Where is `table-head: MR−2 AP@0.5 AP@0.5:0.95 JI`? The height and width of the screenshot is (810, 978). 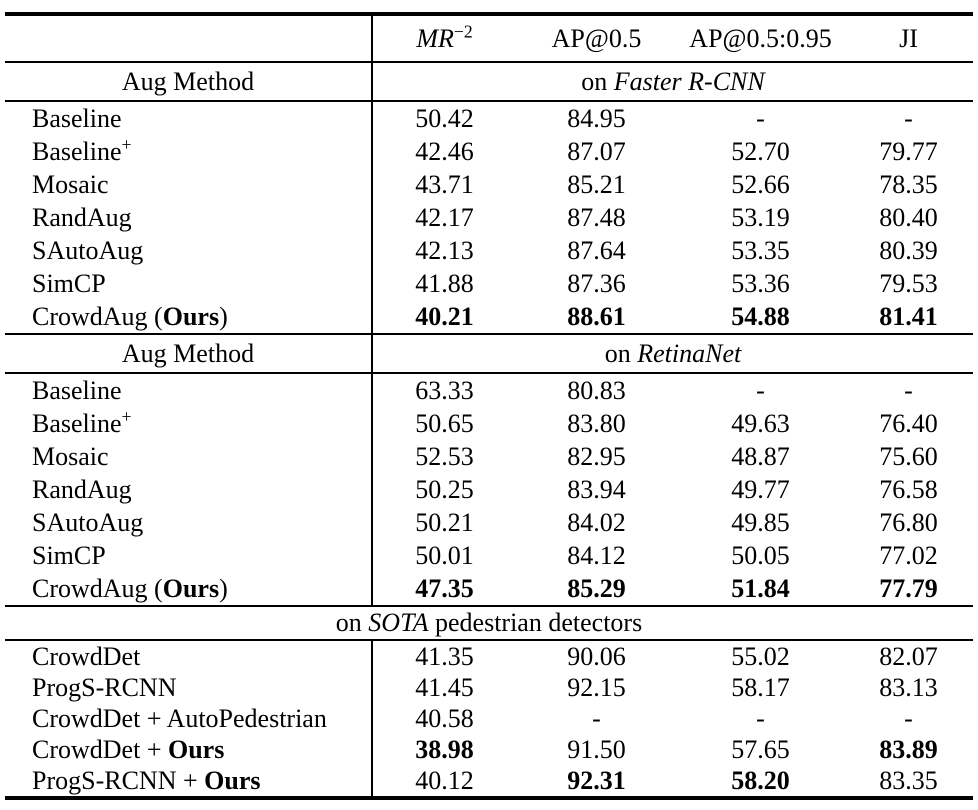
table-head: MR−2 AP@0.5 AP@0.5:0.95 JI is located at coordinates (489, 38).